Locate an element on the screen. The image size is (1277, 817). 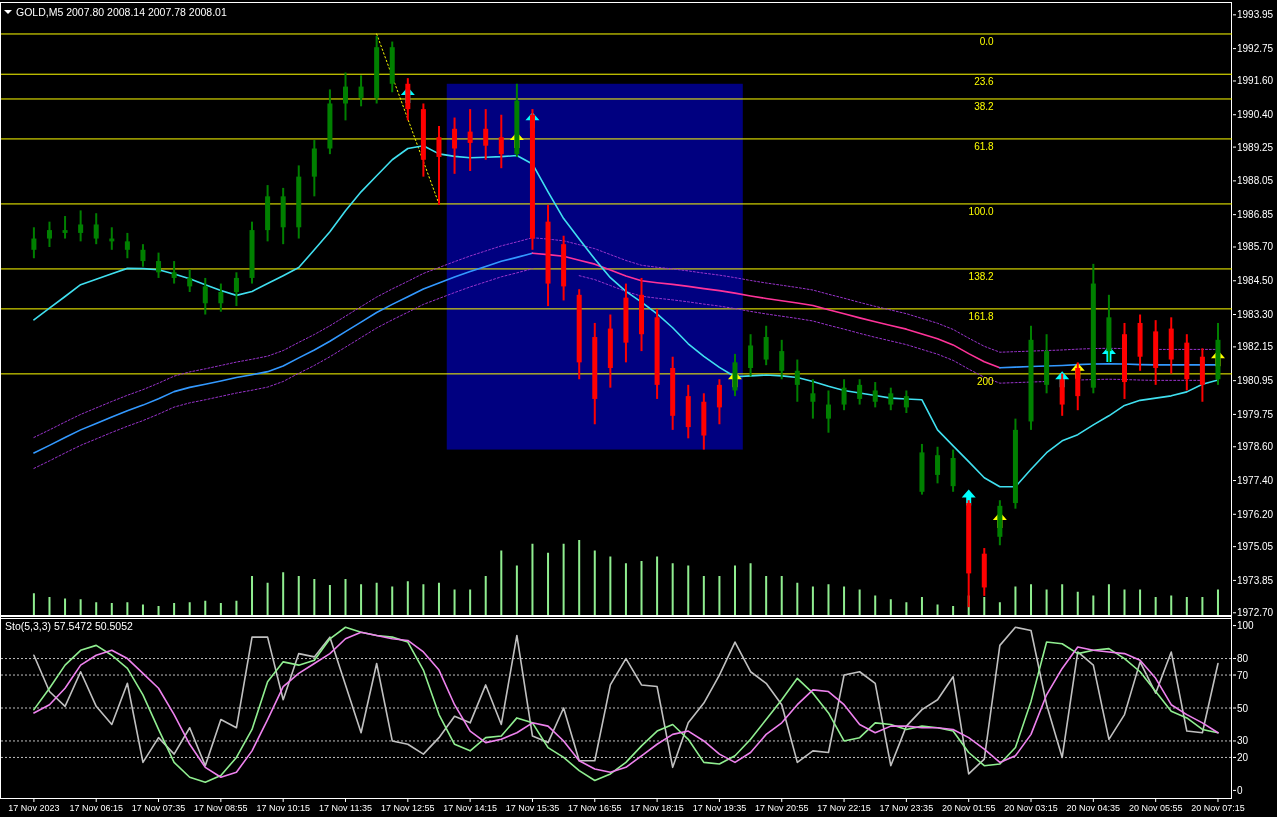
annotation: 38.2 is located at coordinates (984, 106).